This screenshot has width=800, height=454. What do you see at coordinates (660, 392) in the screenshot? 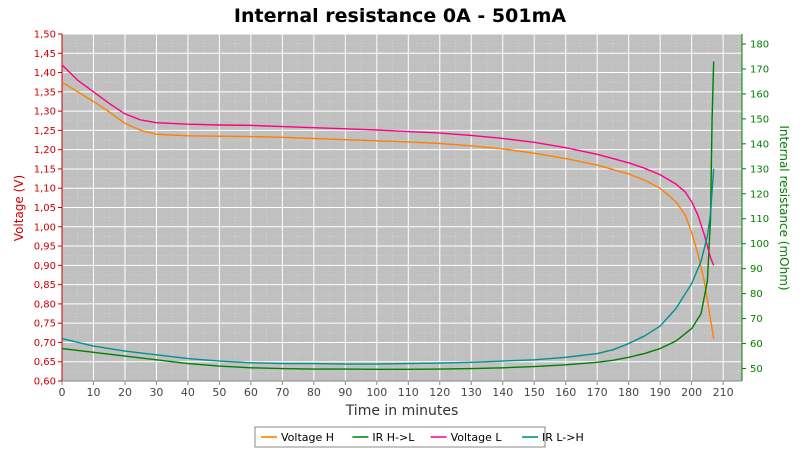
I see `x-tick-label: 190` at bounding box center [660, 392].